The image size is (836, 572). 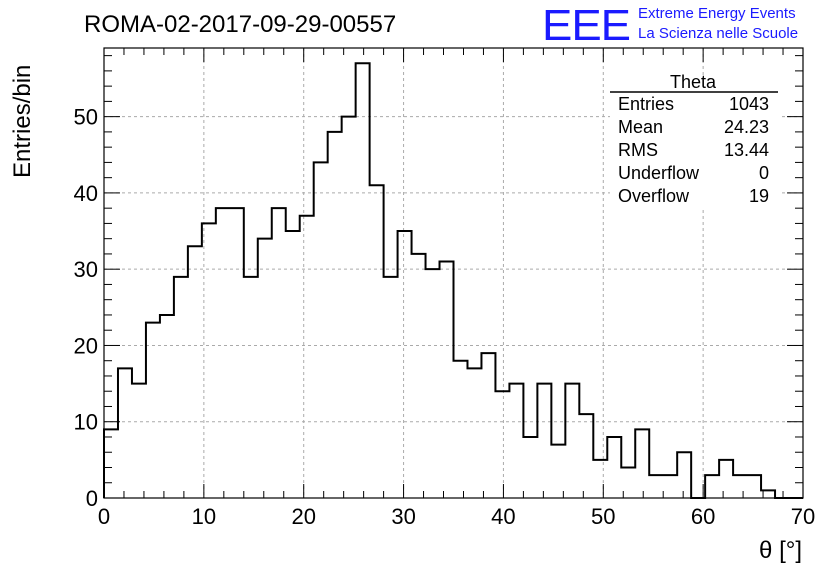 I want to click on x-tick-label: 0, so click(x=104, y=516).